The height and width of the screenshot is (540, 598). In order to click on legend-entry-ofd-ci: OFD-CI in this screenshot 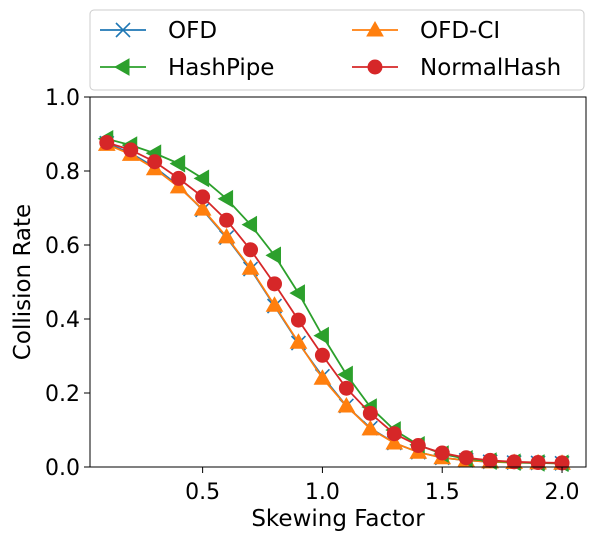, I will do `click(426, 31)`.